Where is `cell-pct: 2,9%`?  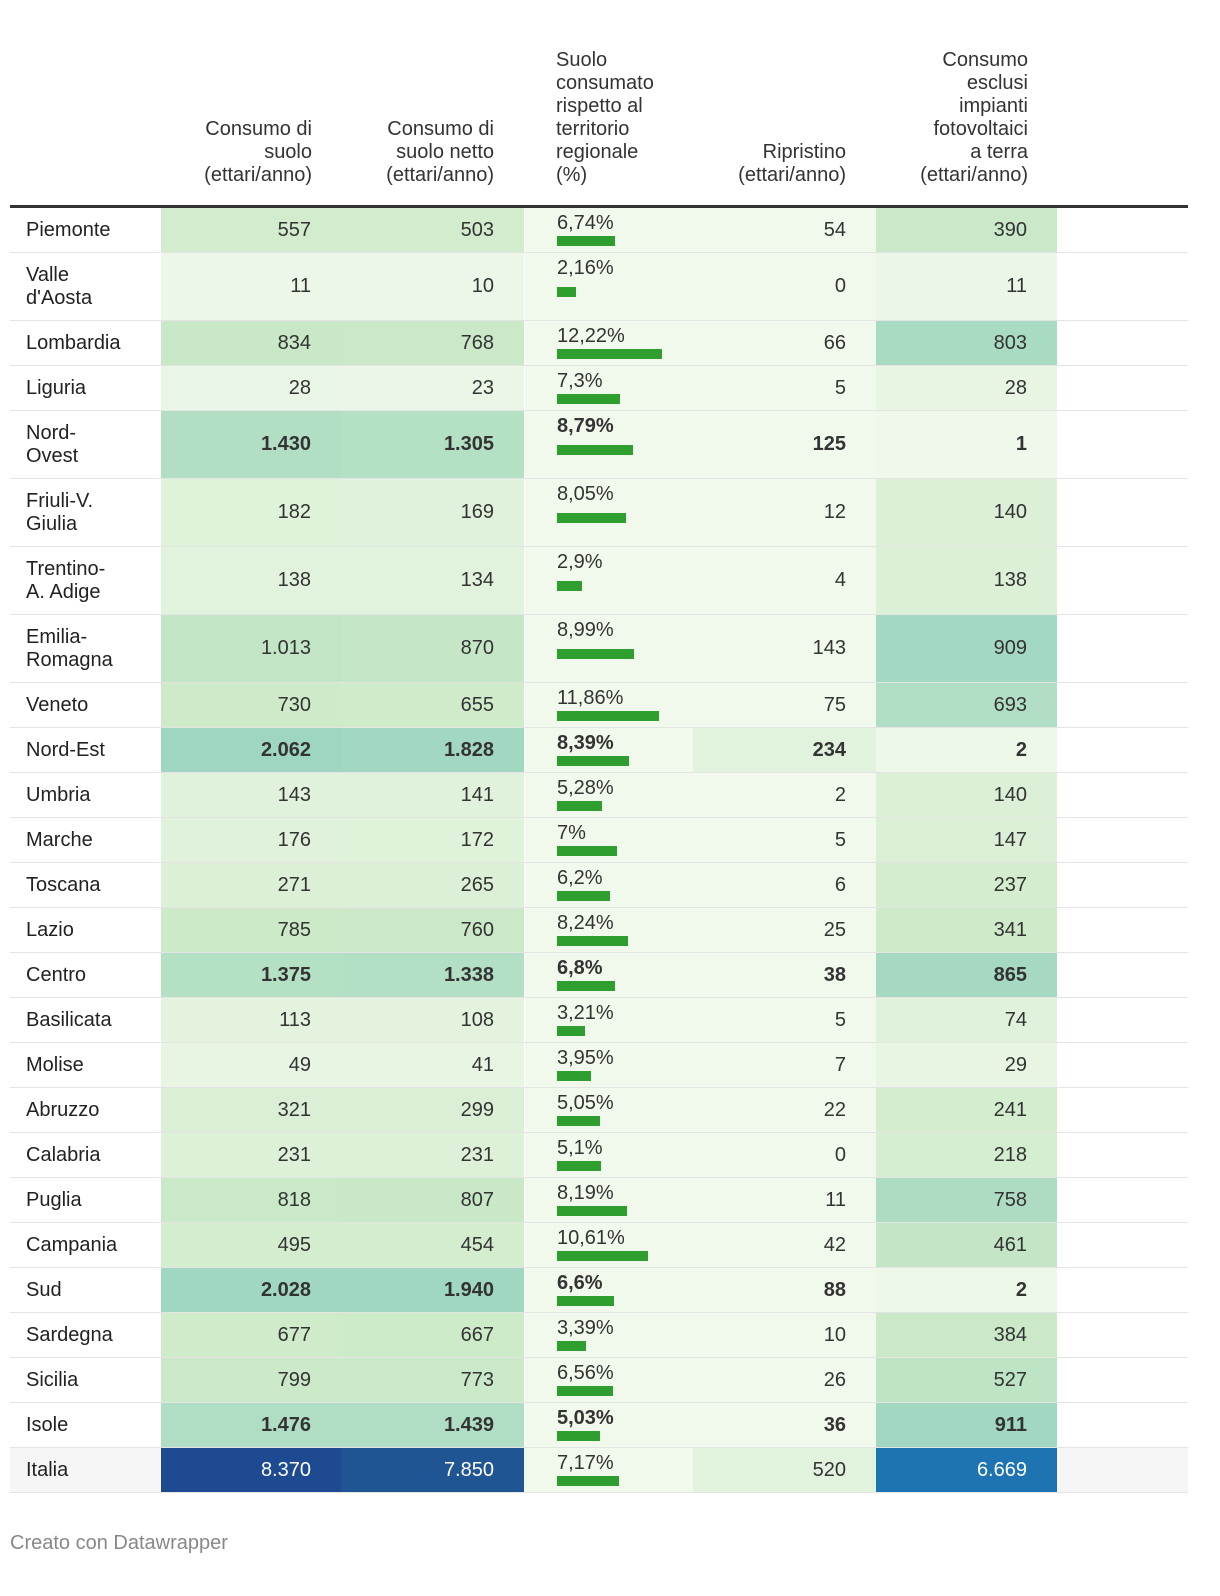
cell-pct: 2,9% is located at coordinates (609, 580).